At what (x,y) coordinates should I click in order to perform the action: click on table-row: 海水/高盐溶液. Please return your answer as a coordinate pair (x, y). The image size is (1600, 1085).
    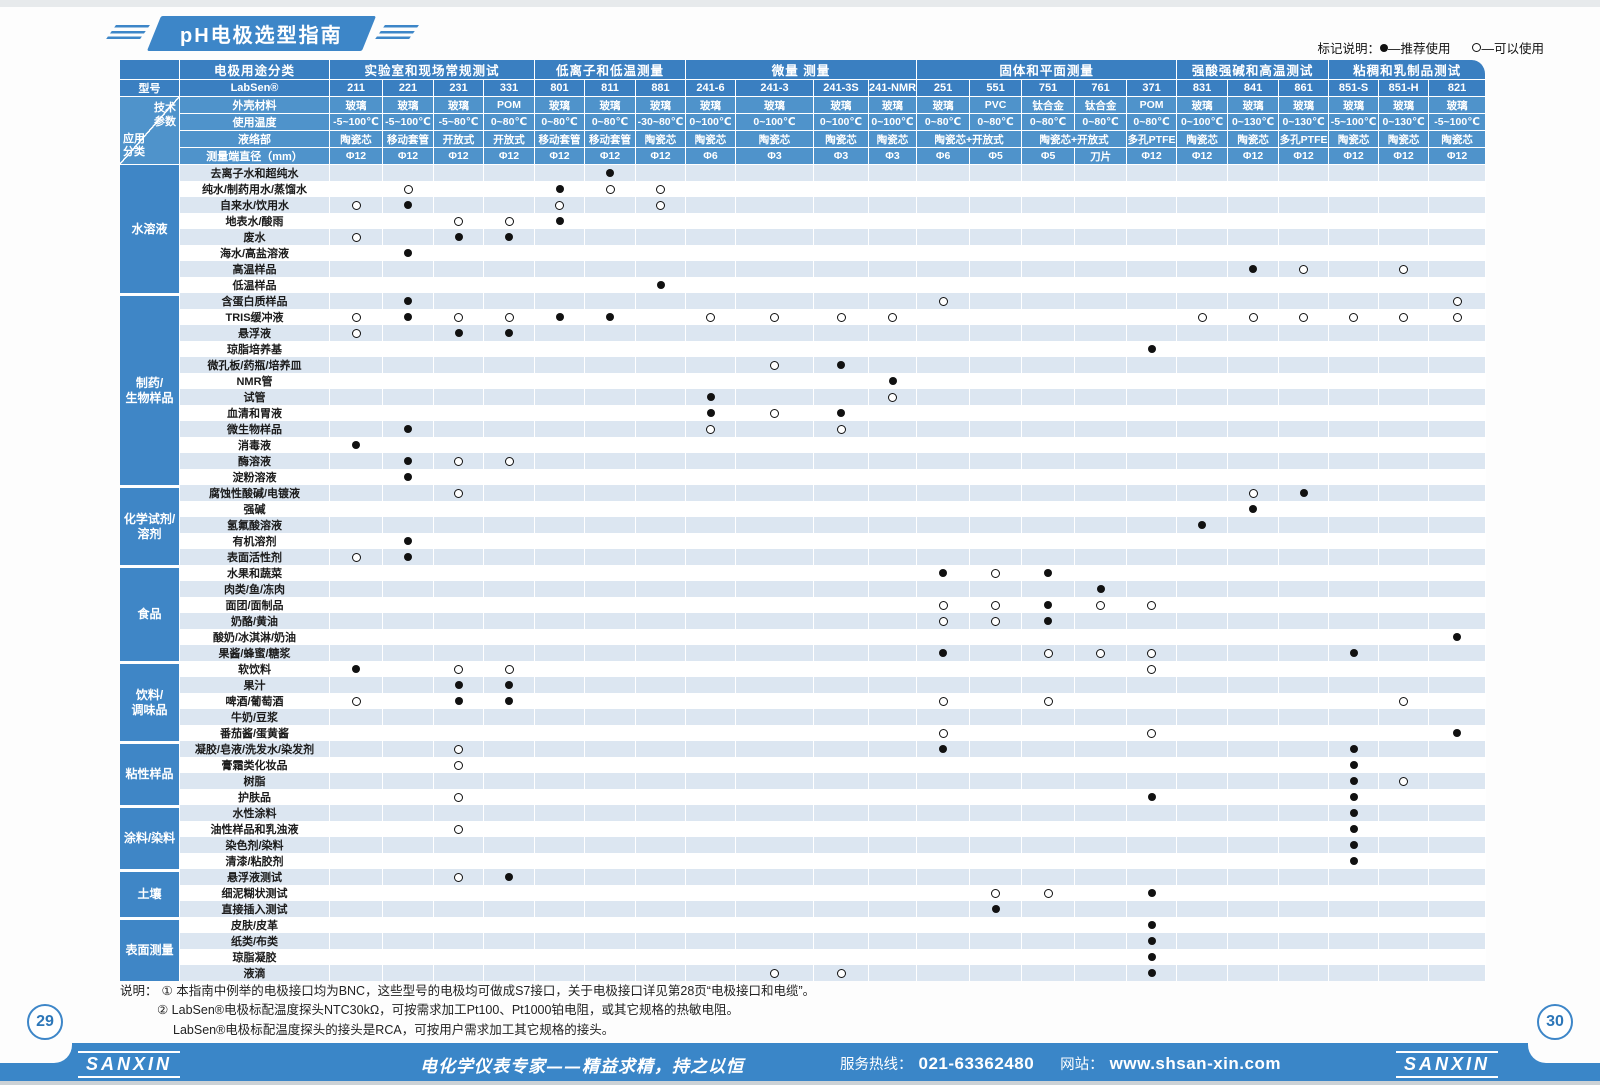
    Looking at the image, I should click on (803, 253).